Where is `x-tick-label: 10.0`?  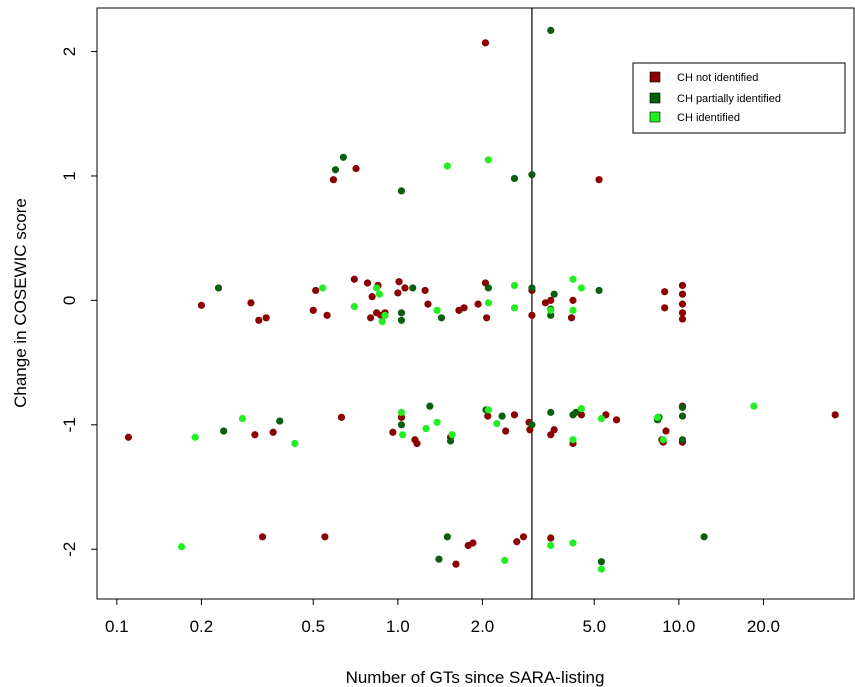 x-tick-label: 10.0 is located at coordinates (678, 626).